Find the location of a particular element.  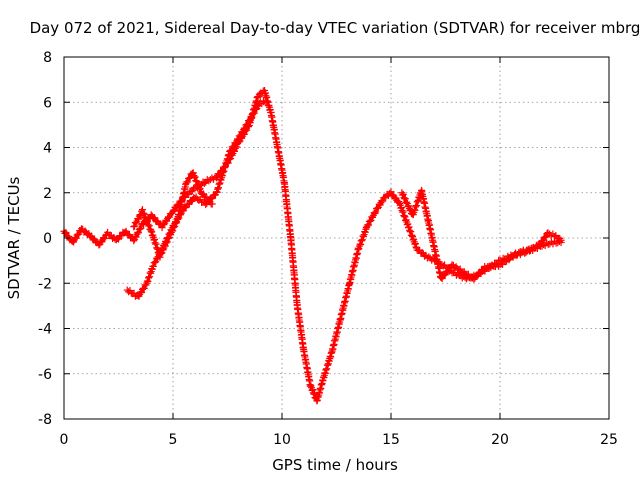

y-tick-label: 4 is located at coordinates (47, 149).